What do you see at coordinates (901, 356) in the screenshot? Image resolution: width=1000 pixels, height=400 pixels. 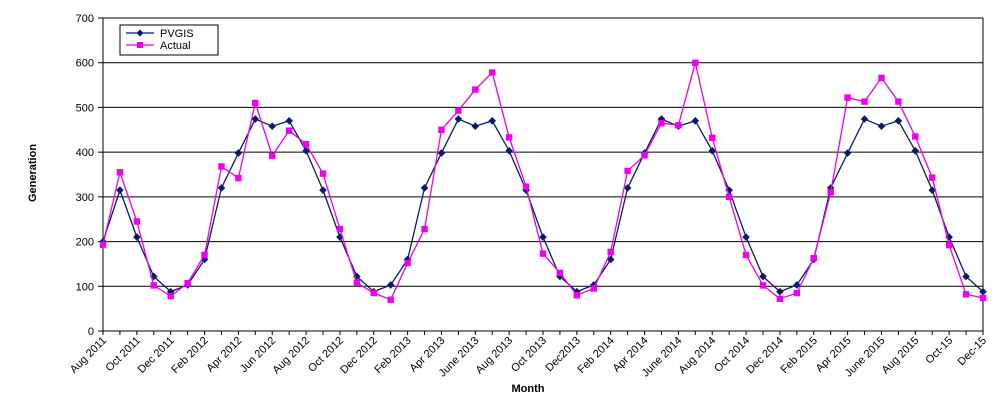 I see `x-tick-label: Aug 2015` at bounding box center [901, 356].